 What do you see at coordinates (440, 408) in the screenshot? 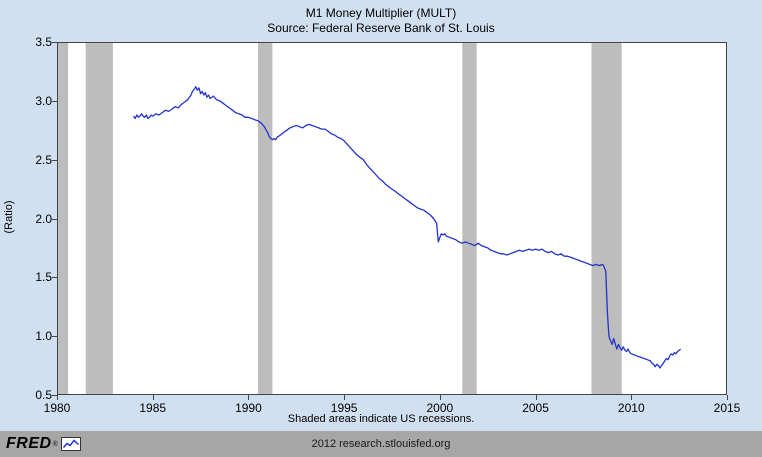
I see `x-tick-label: 2000` at bounding box center [440, 408].